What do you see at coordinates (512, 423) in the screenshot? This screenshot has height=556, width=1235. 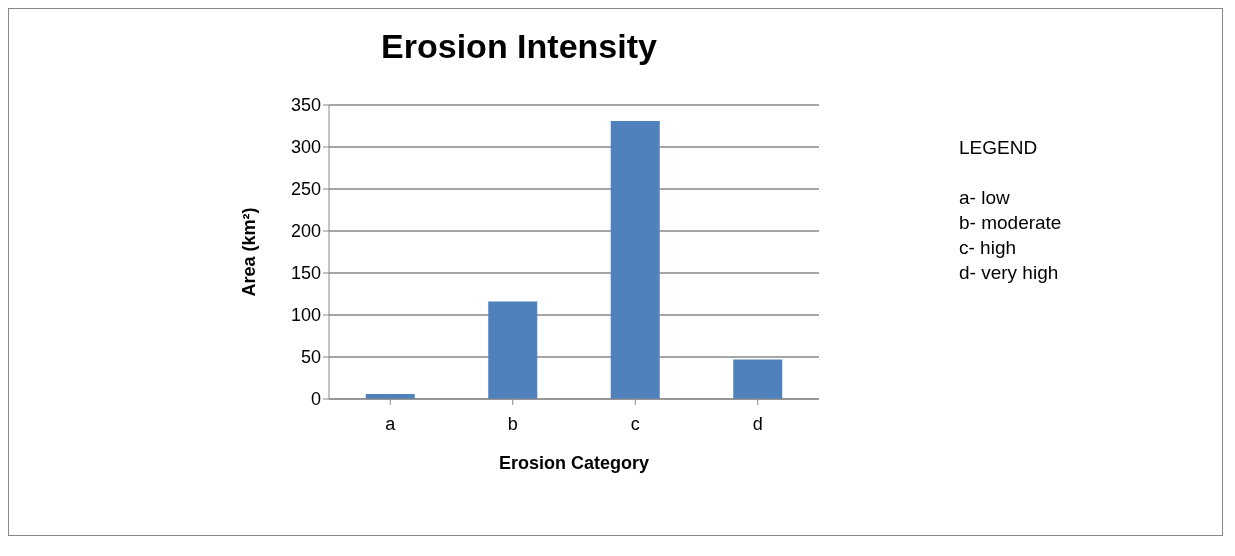 I see `x-tick-label: b` at bounding box center [512, 423].